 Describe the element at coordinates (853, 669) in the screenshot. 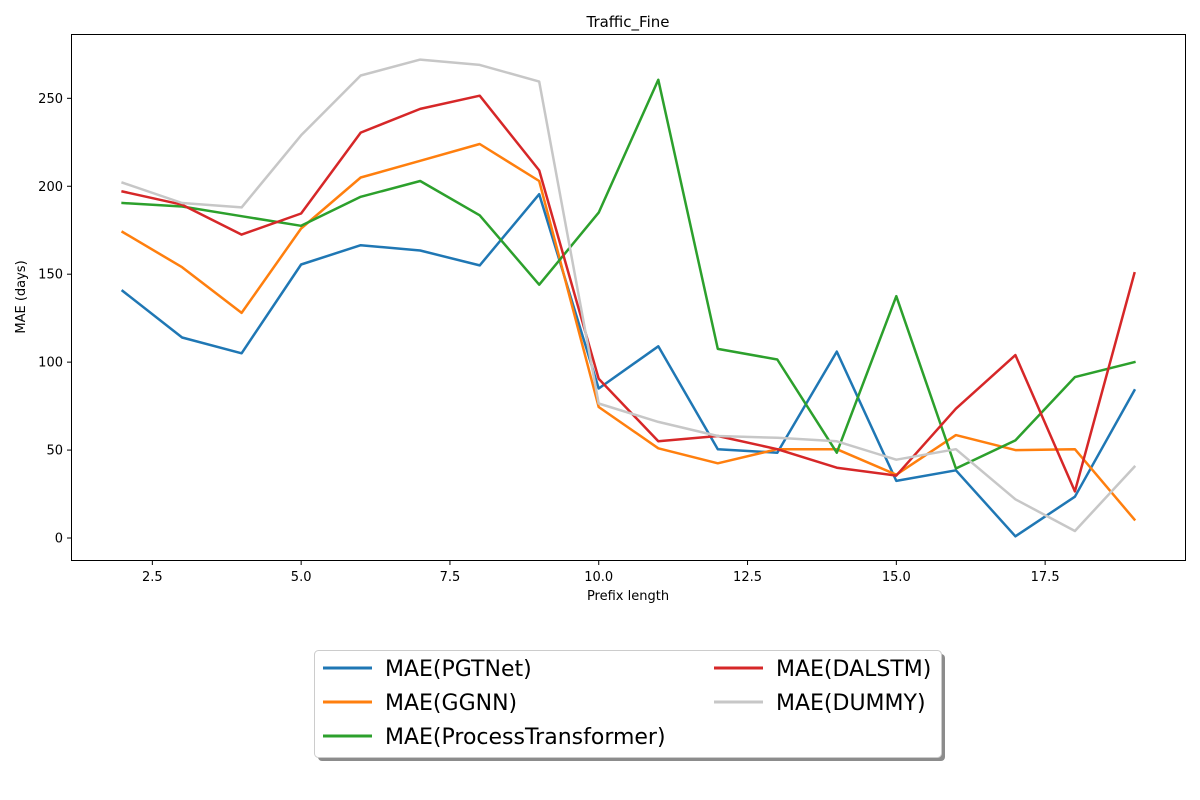

I see `legend-label-3: MAE(DALSTM)` at that location.